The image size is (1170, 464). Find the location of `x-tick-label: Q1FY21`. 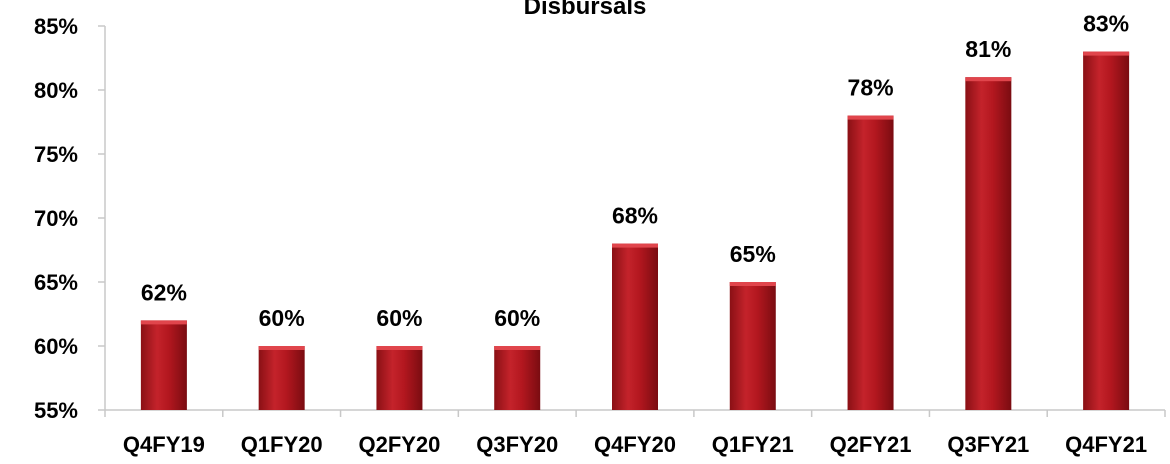

x-tick-label: Q1FY21 is located at coordinates (753, 444).